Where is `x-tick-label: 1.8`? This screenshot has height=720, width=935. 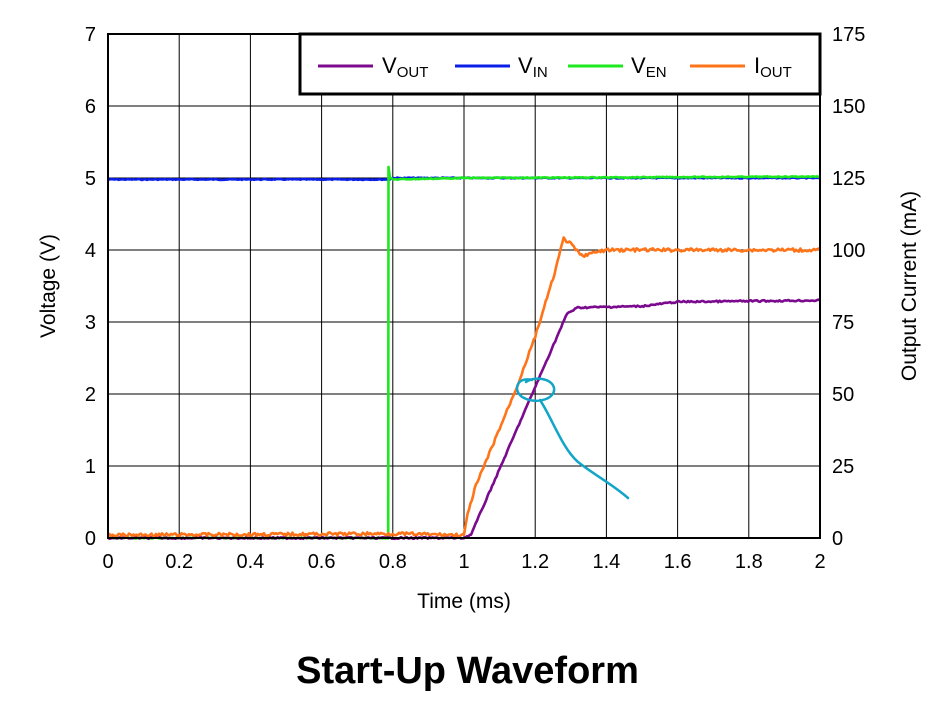
x-tick-label: 1.8 is located at coordinates (749, 562).